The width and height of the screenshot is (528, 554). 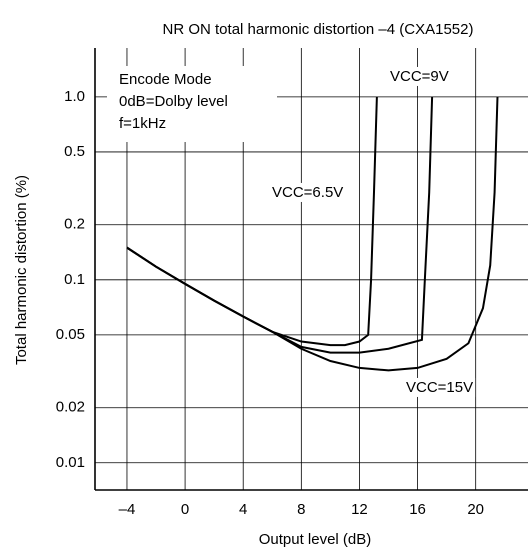 I want to click on annotation: f=1kHz, so click(x=142, y=123).